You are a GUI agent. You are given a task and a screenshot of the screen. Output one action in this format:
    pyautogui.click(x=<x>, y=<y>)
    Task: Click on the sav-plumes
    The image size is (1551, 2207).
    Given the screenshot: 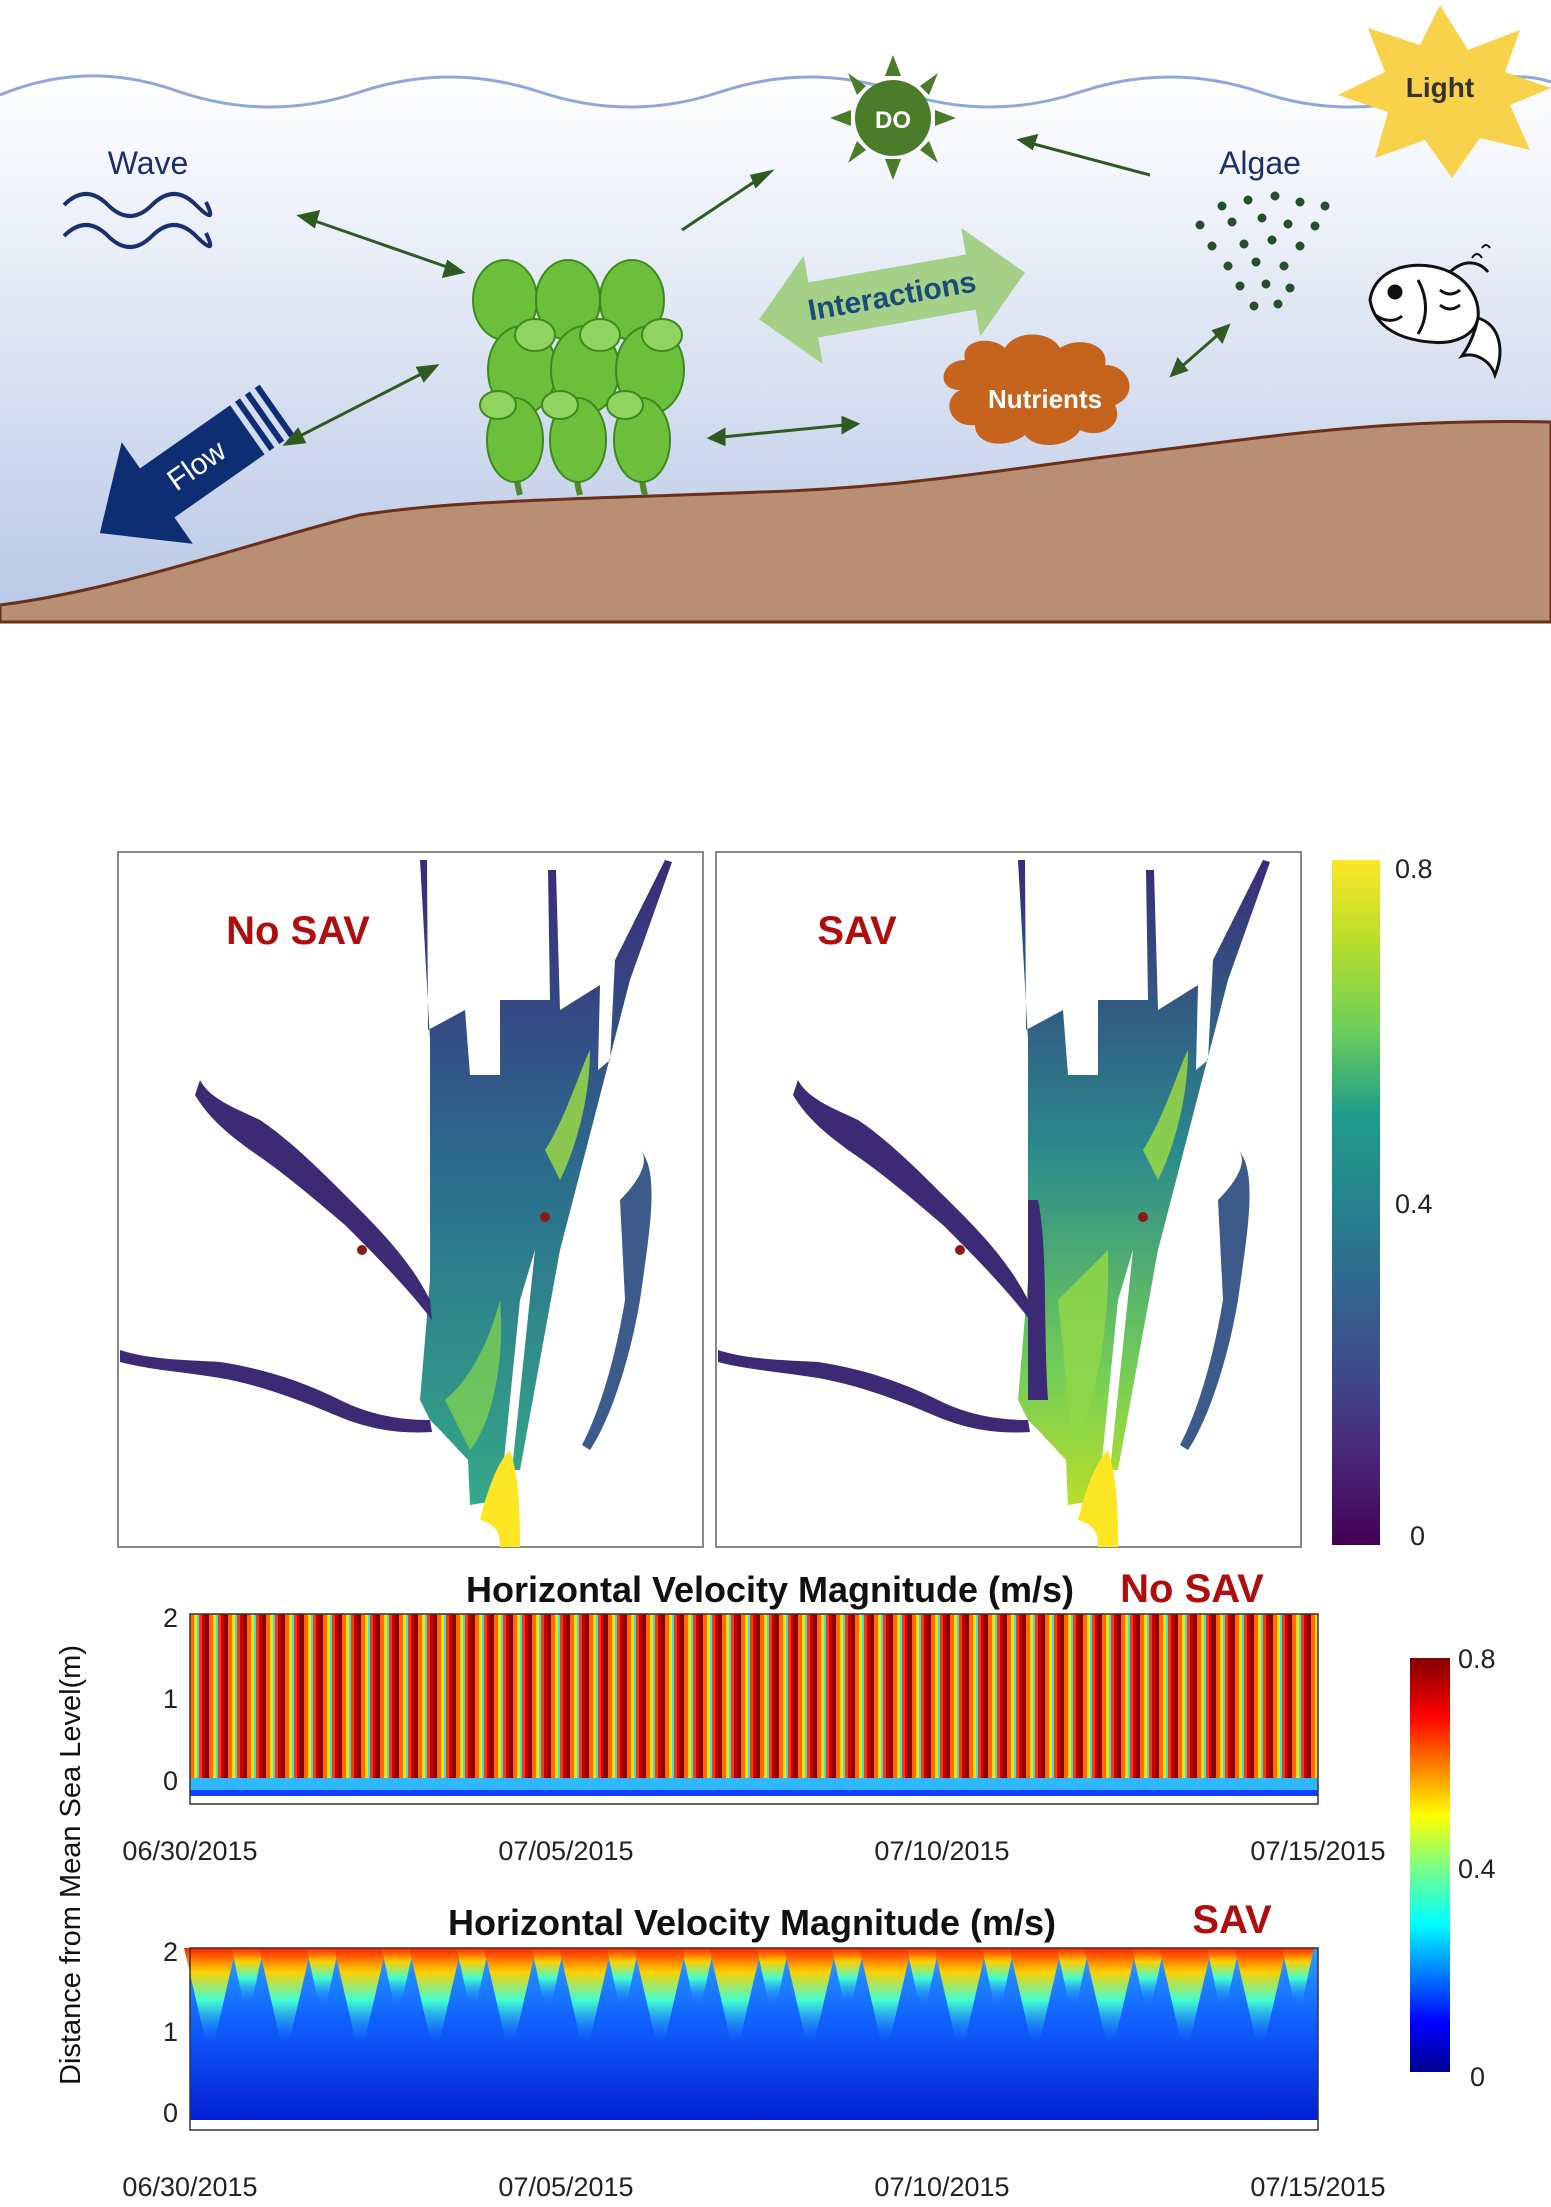 What is the action you would take?
    pyautogui.click(x=749, y=1995)
    